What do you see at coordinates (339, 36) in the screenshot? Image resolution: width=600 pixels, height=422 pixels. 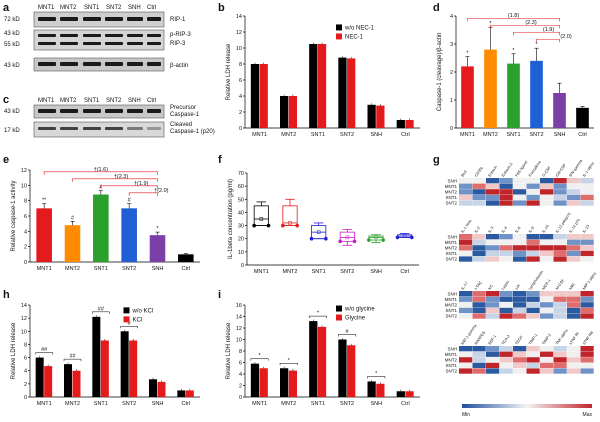 I see `legend-swatch-b` at bounding box center [339, 36].